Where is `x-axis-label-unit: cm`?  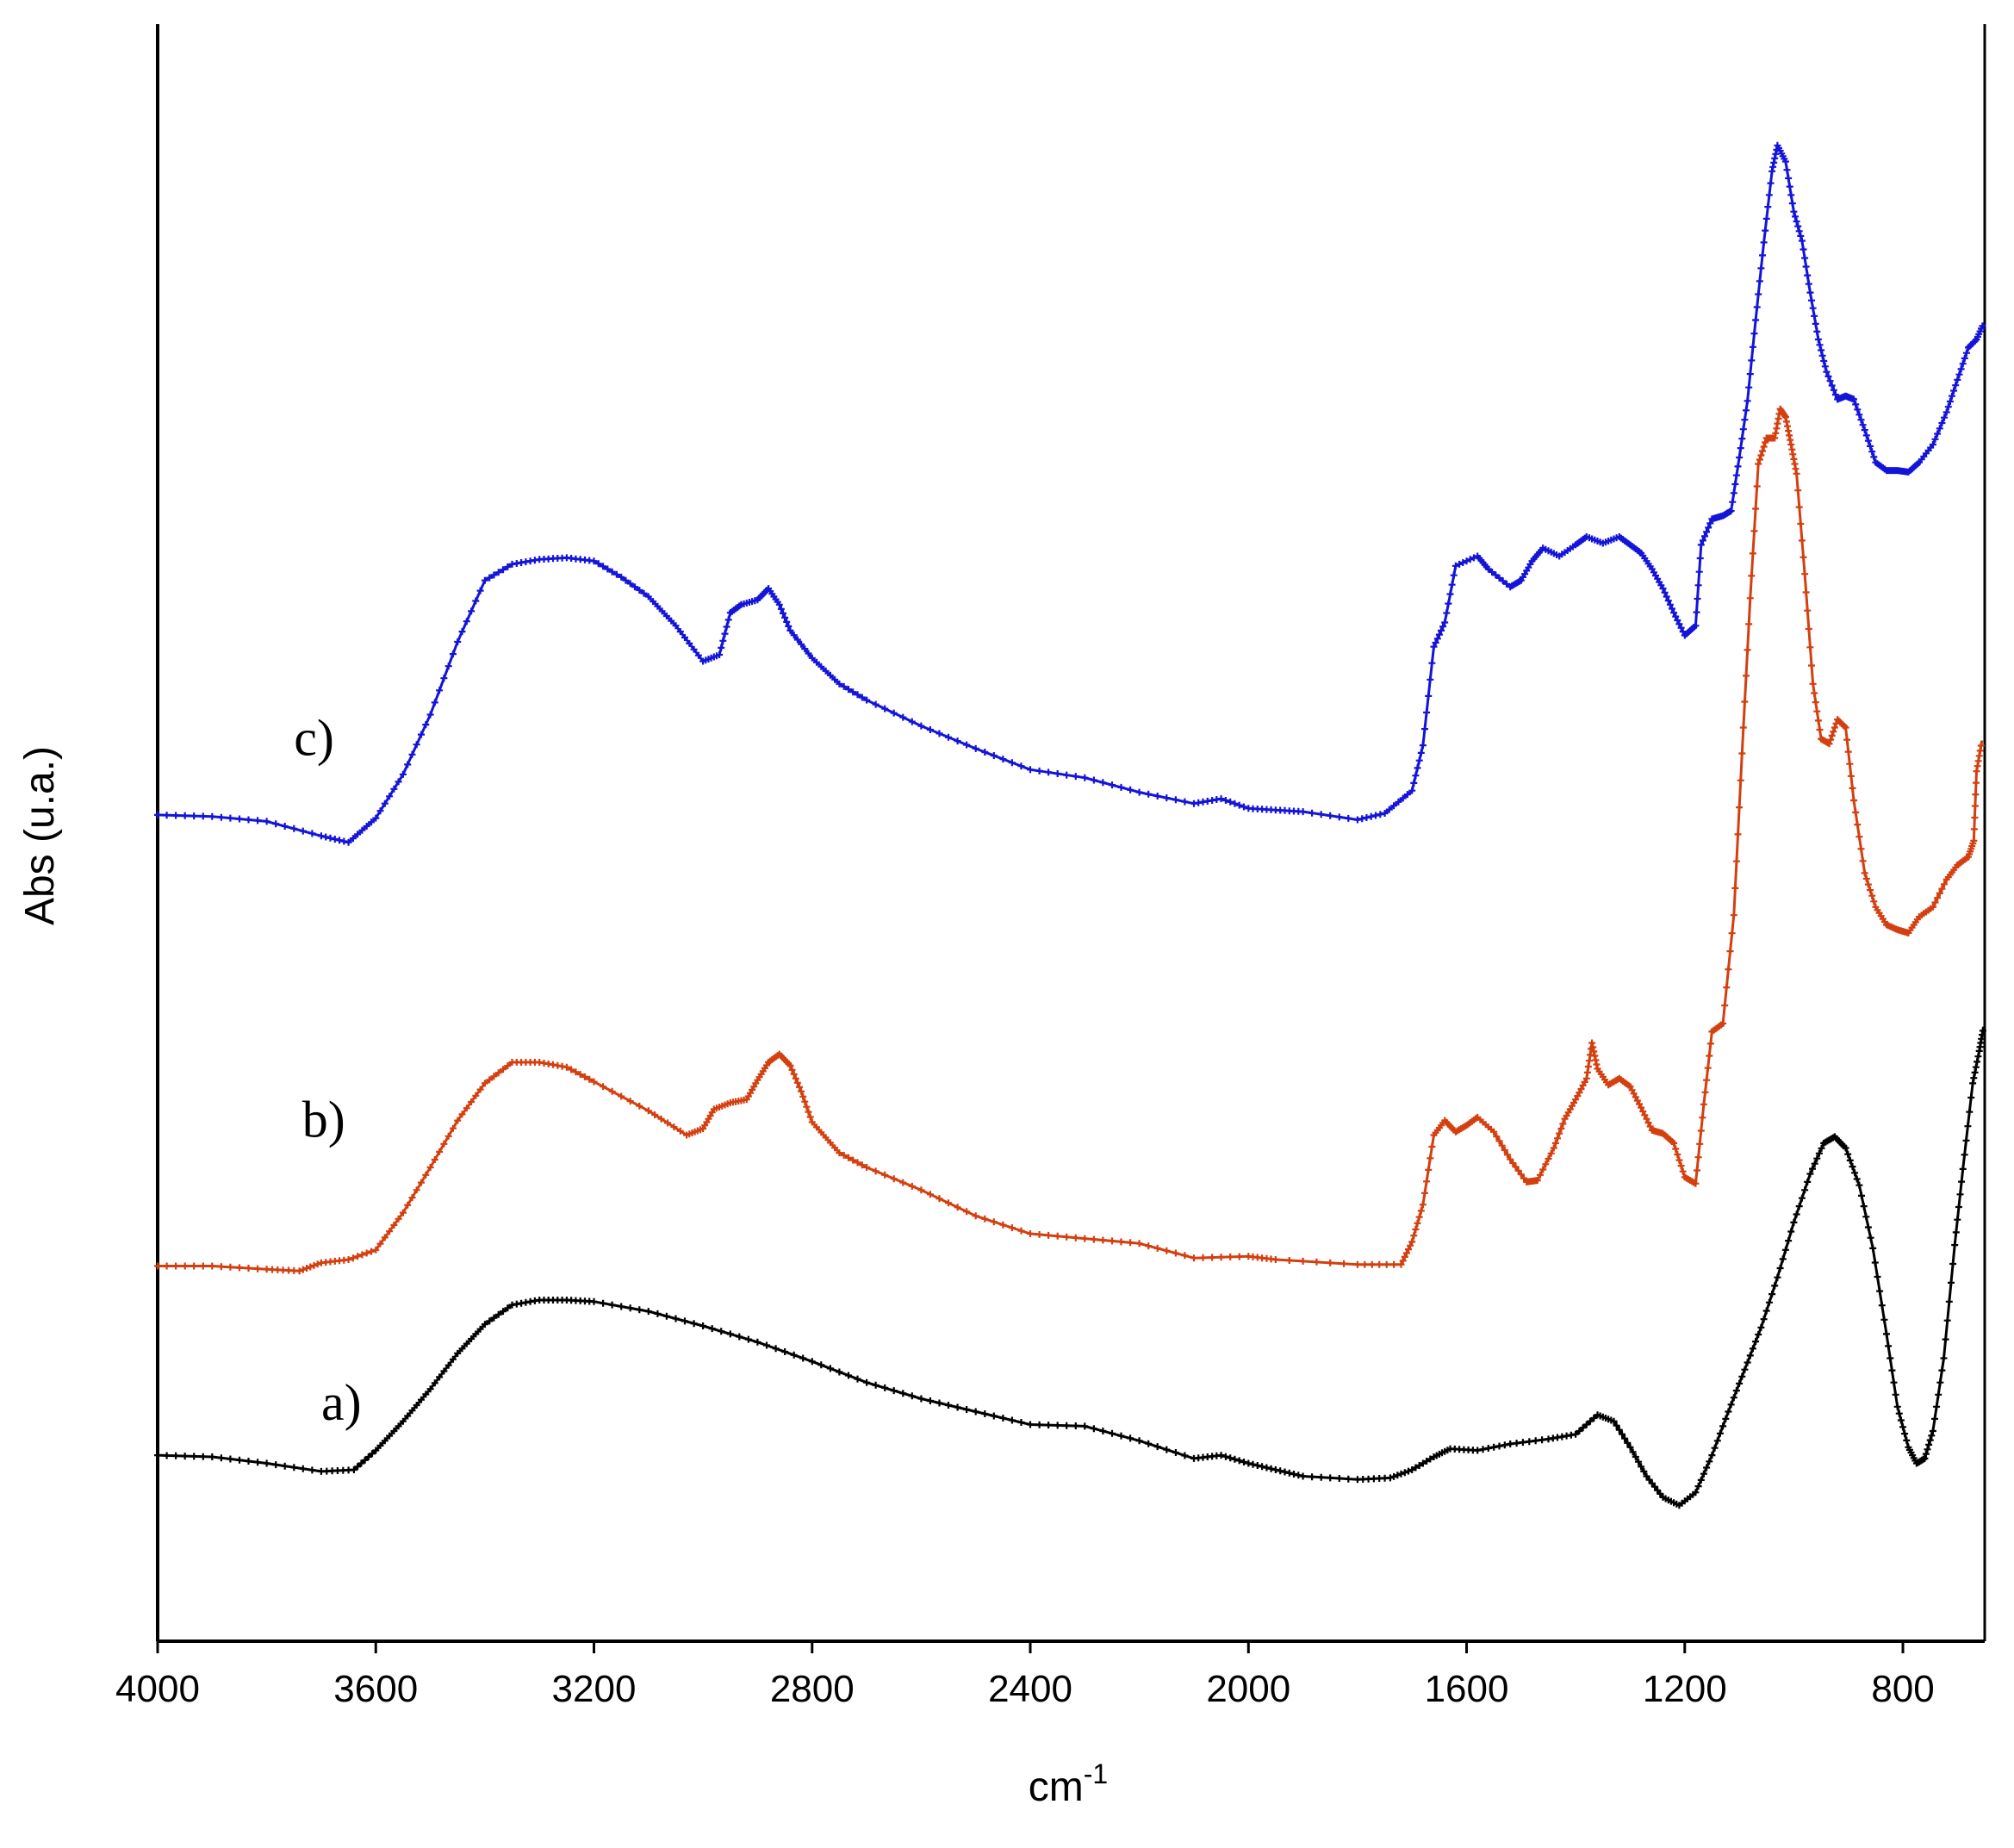
x-axis-label-unit: cm is located at coordinates (1056, 1787).